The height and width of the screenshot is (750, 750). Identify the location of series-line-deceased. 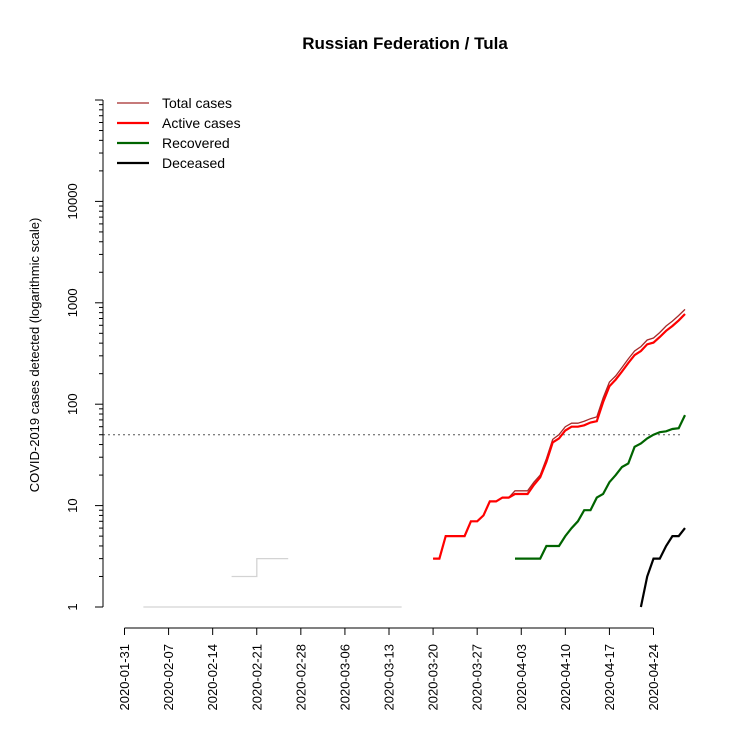
(662, 567).